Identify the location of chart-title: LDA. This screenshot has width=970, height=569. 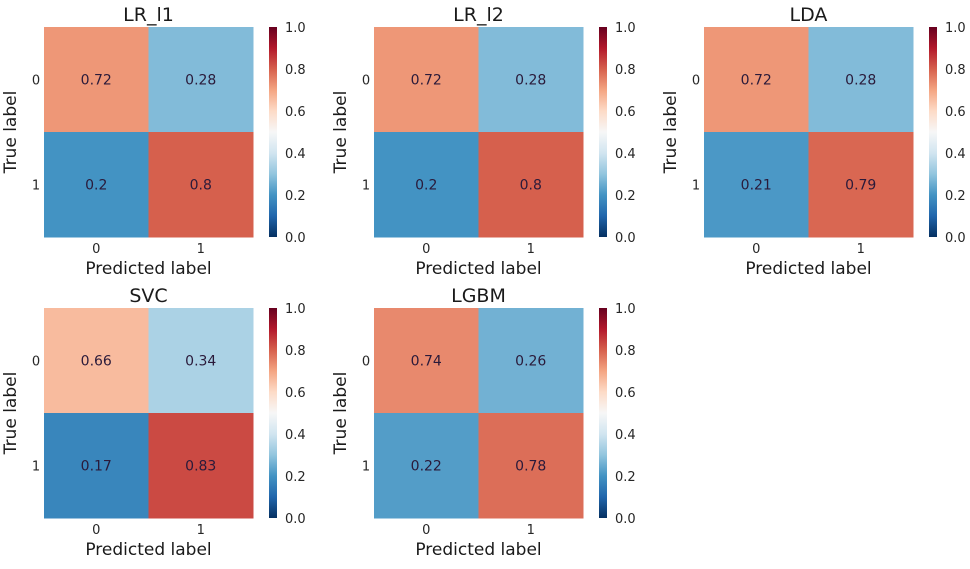
(809, 15).